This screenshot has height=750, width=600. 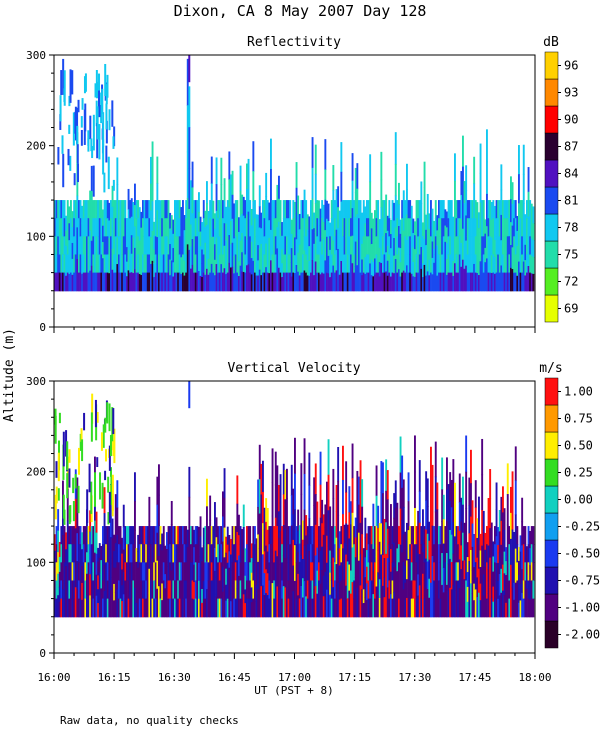 What do you see at coordinates (551, 254) in the screenshot?
I see `colorbar-segment` at bounding box center [551, 254].